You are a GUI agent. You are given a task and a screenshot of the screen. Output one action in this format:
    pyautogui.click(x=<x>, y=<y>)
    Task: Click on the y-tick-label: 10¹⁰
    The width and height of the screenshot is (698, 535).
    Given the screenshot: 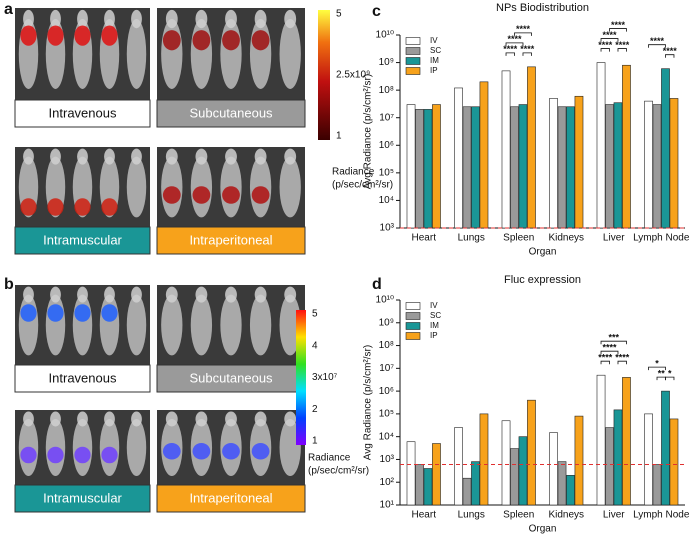 What is the action you would take?
    pyautogui.click(x=385, y=300)
    